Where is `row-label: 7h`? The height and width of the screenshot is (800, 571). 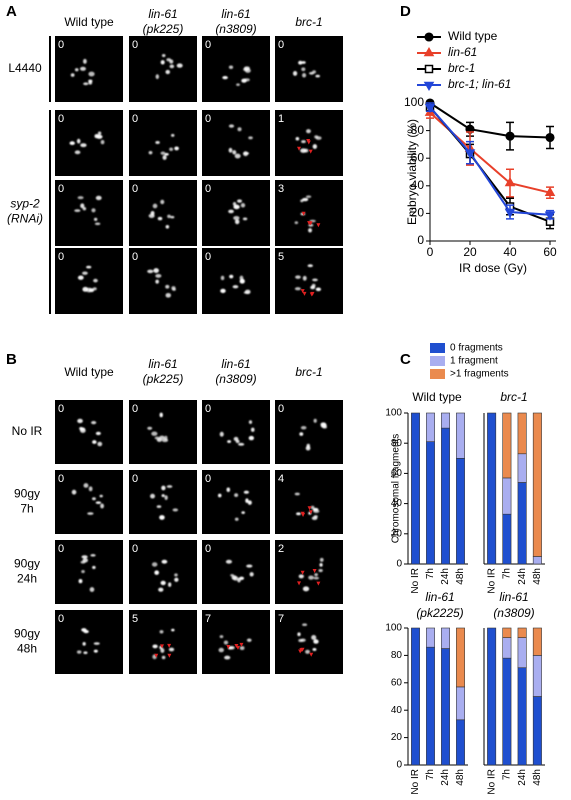
row-label: 7h is located at coordinates (26, 509).